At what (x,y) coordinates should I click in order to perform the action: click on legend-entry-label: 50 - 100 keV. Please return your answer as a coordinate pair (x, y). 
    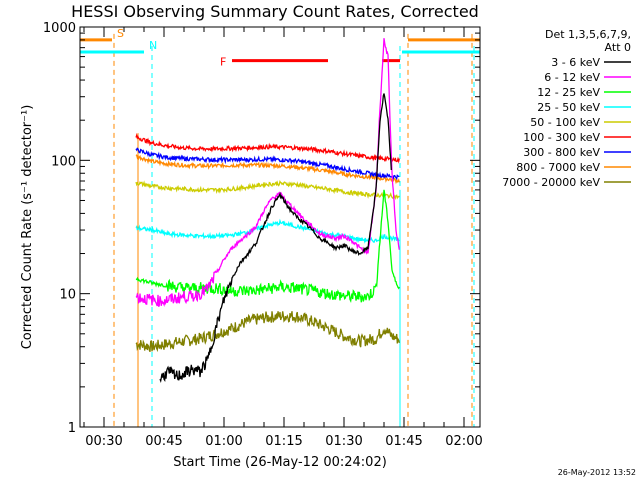
    Looking at the image, I should click on (565, 122).